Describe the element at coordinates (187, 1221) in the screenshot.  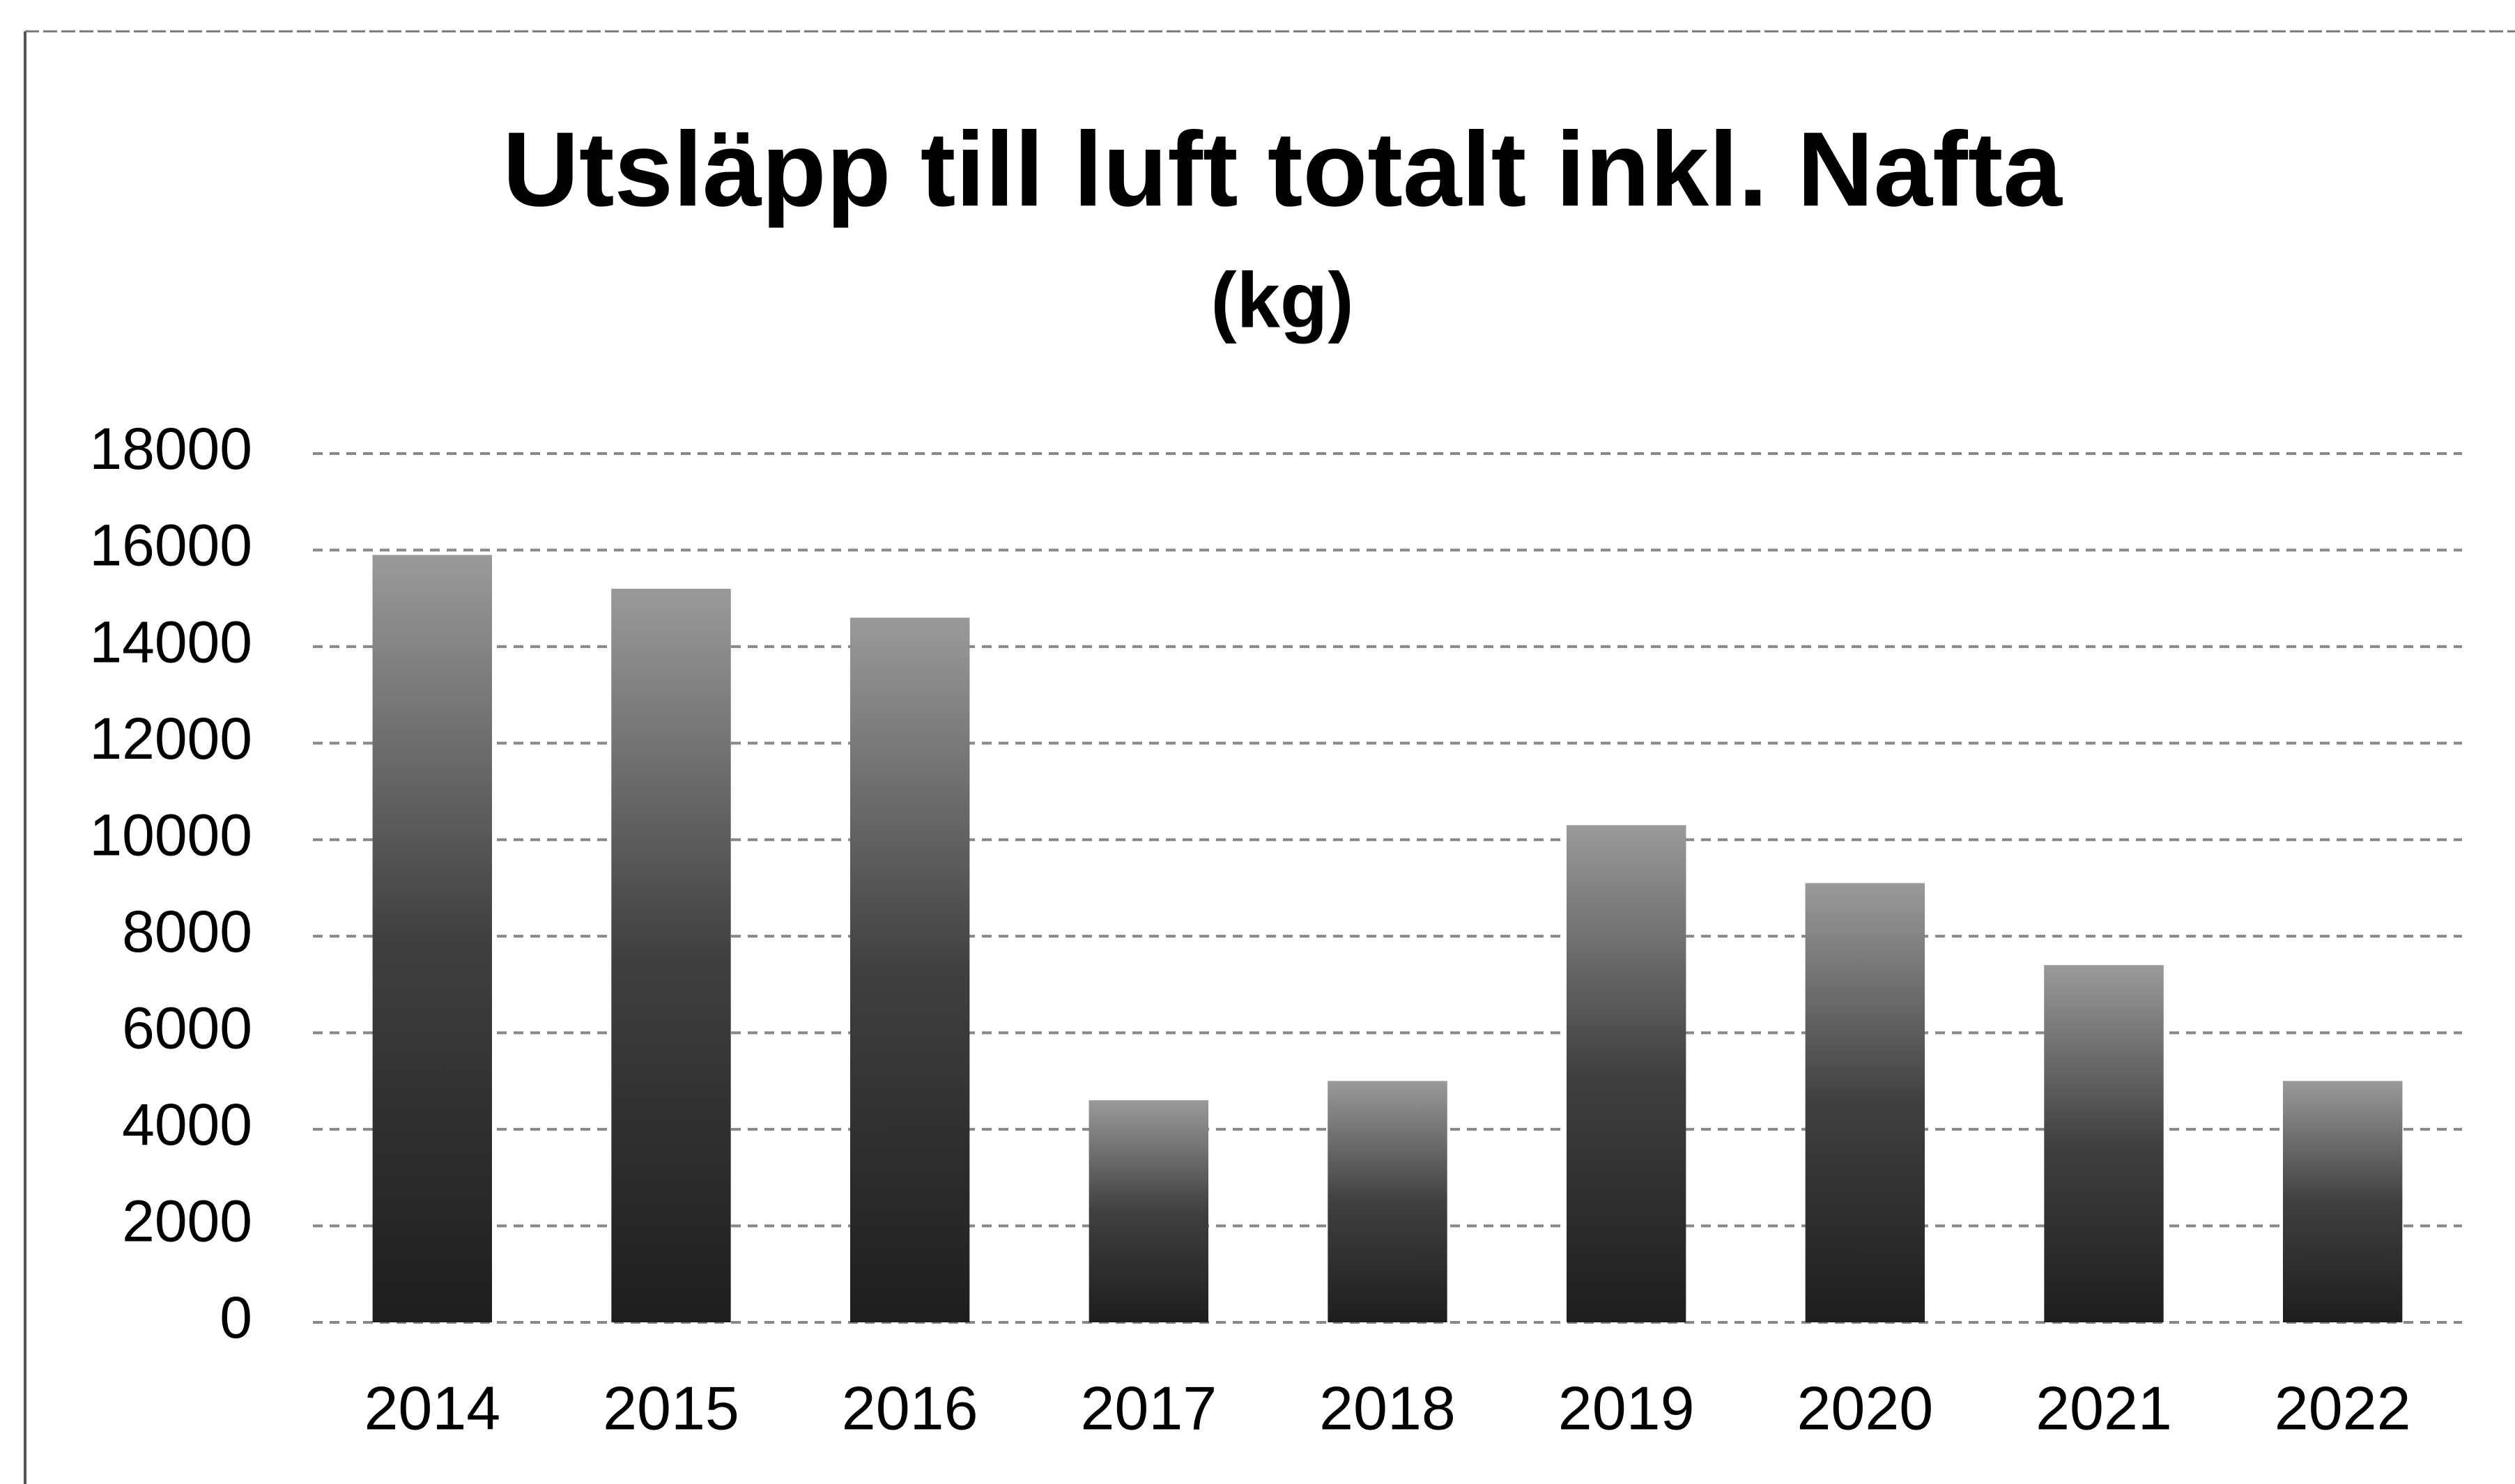
I see `y-tick-label: 2000` at that location.